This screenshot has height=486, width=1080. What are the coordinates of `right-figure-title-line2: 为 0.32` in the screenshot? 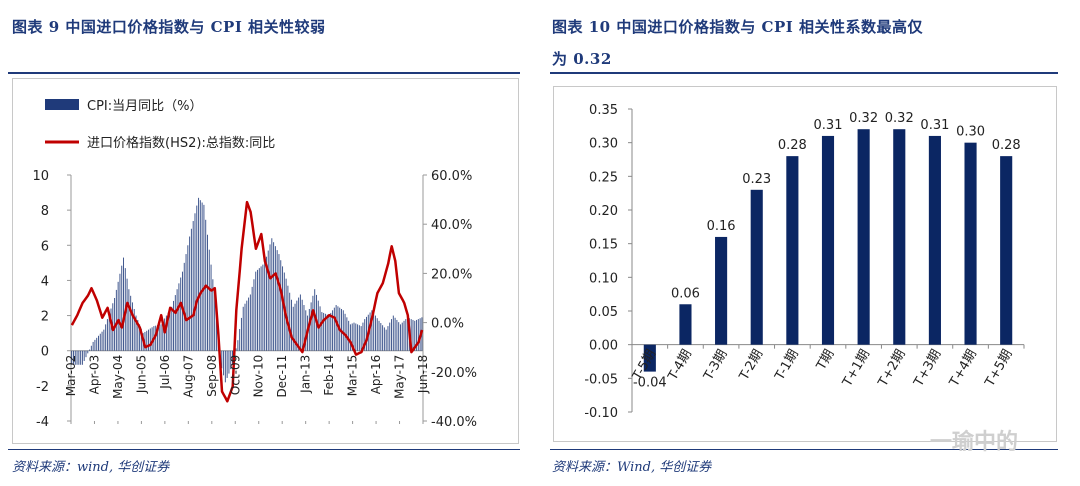 It's located at (582, 59).